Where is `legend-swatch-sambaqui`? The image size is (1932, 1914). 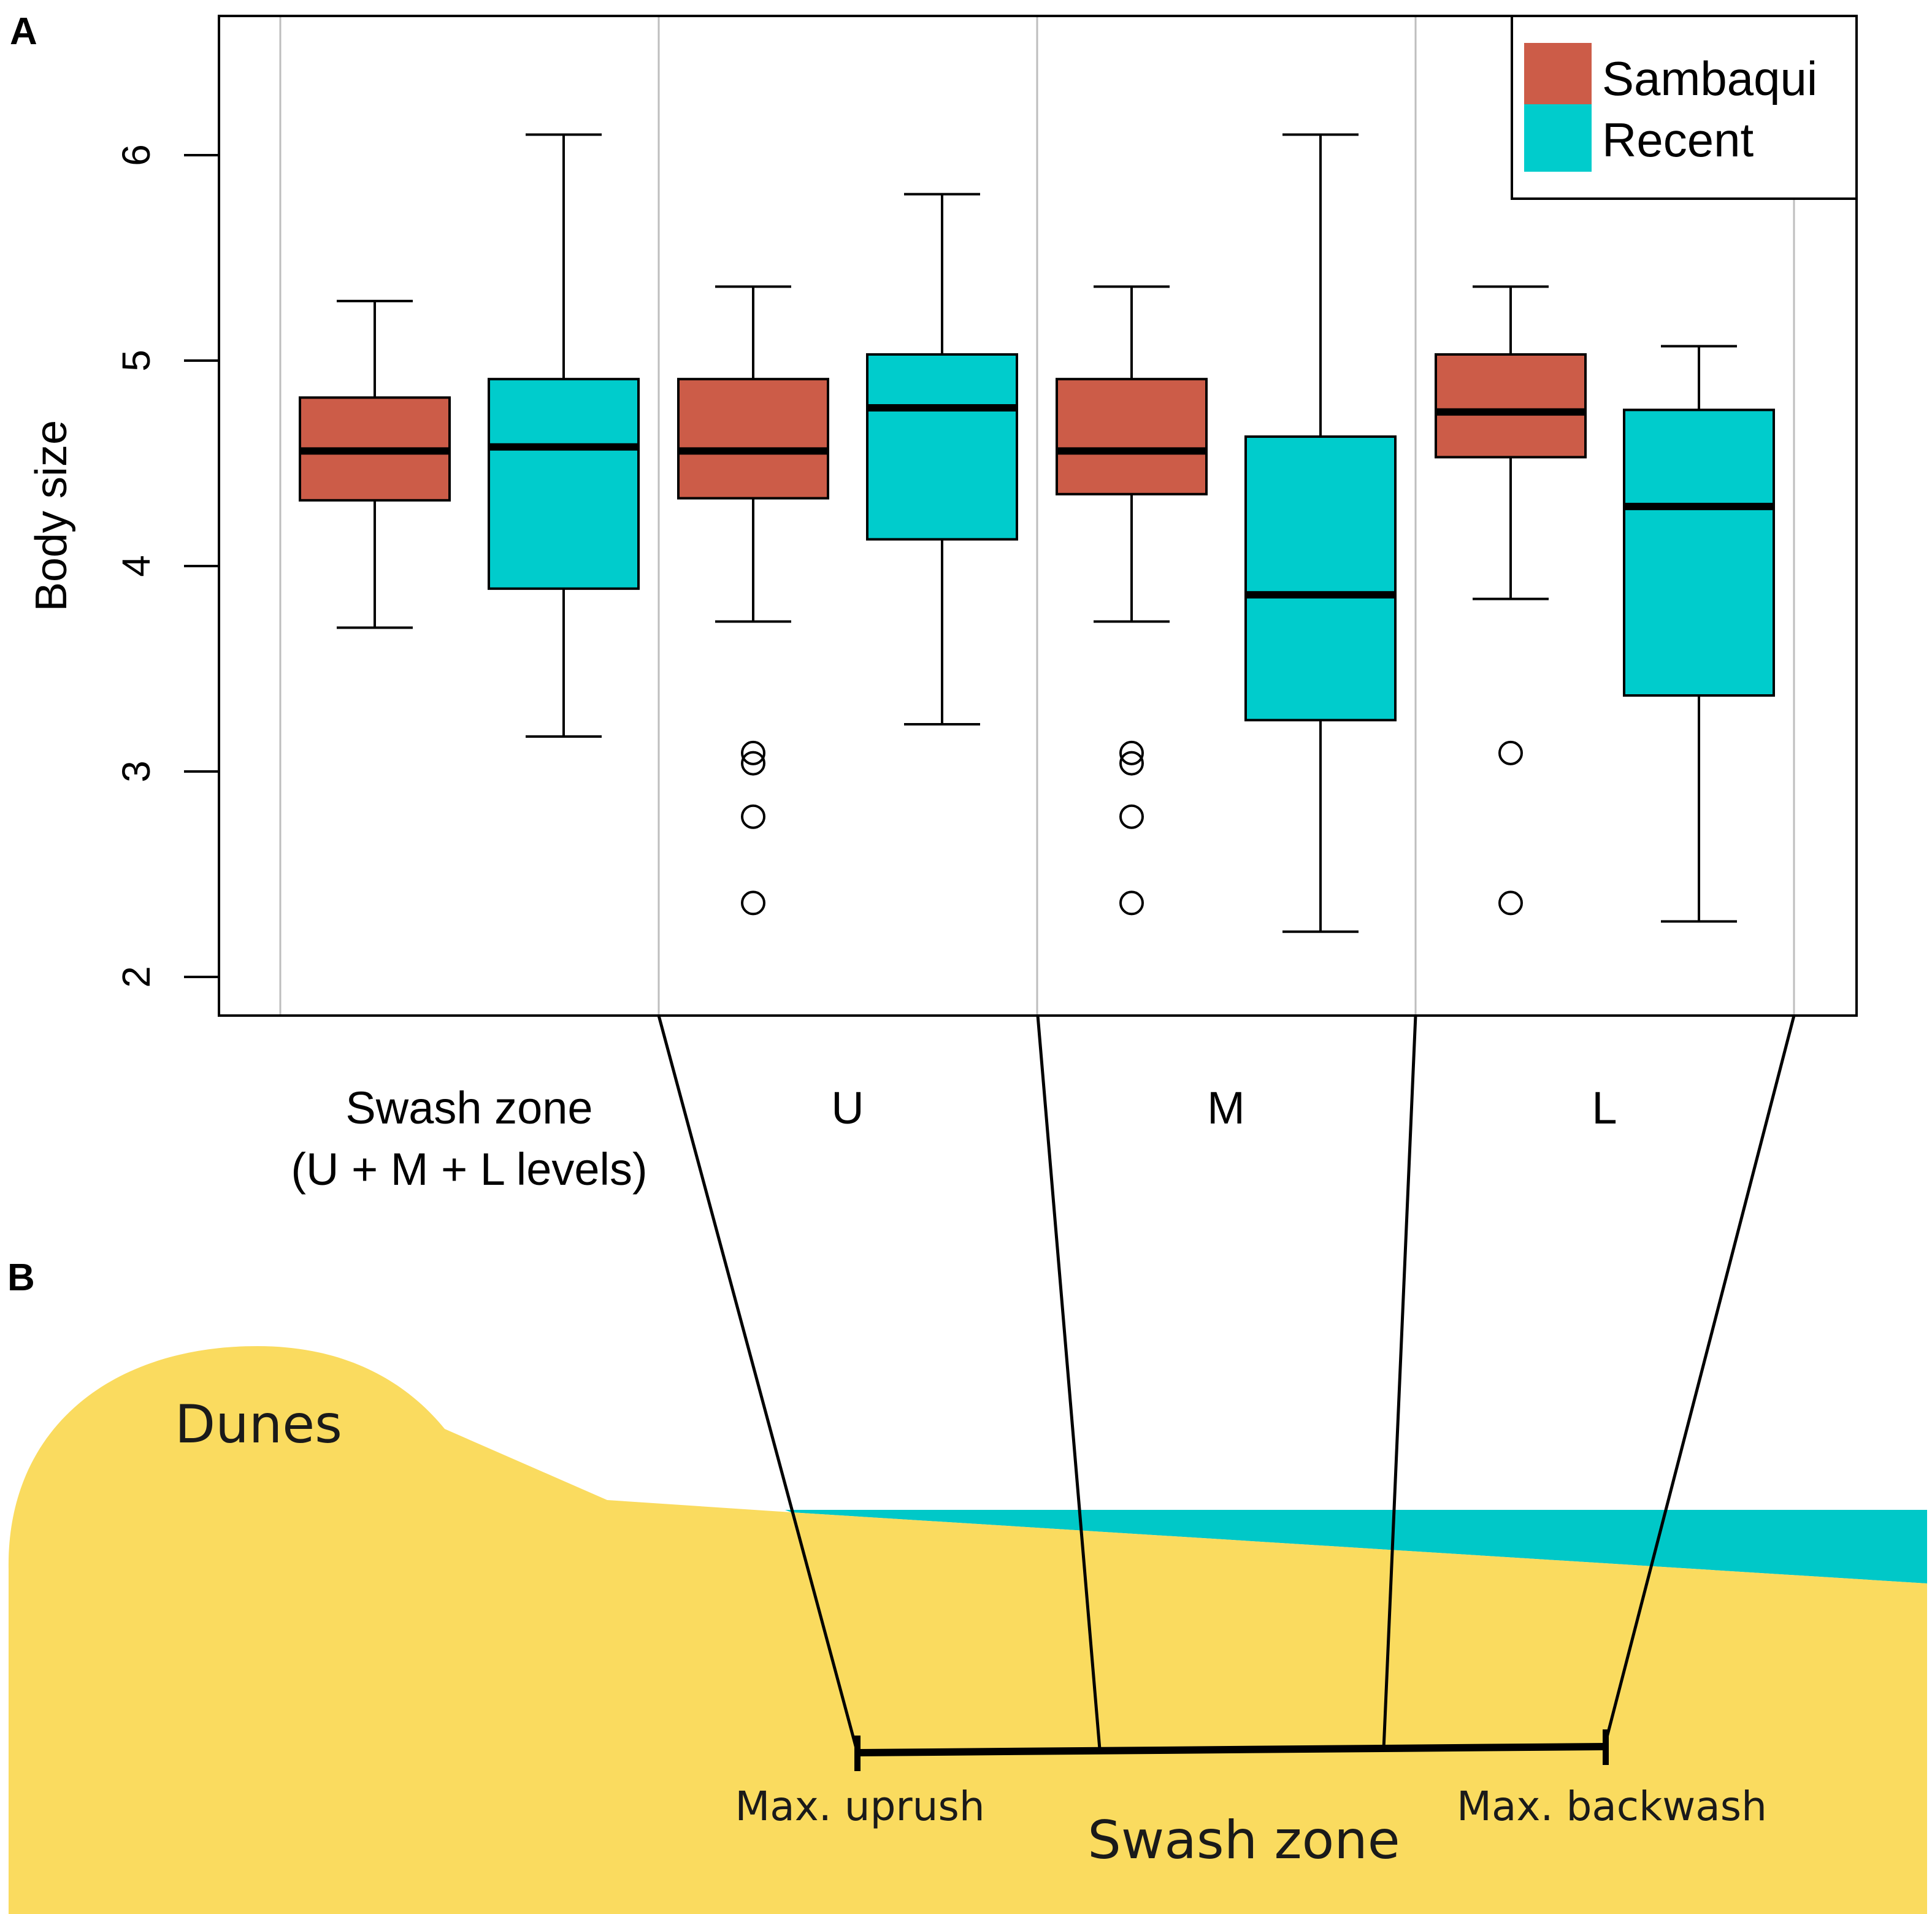
legend-swatch-sambaqui is located at coordinates (1558, 73).